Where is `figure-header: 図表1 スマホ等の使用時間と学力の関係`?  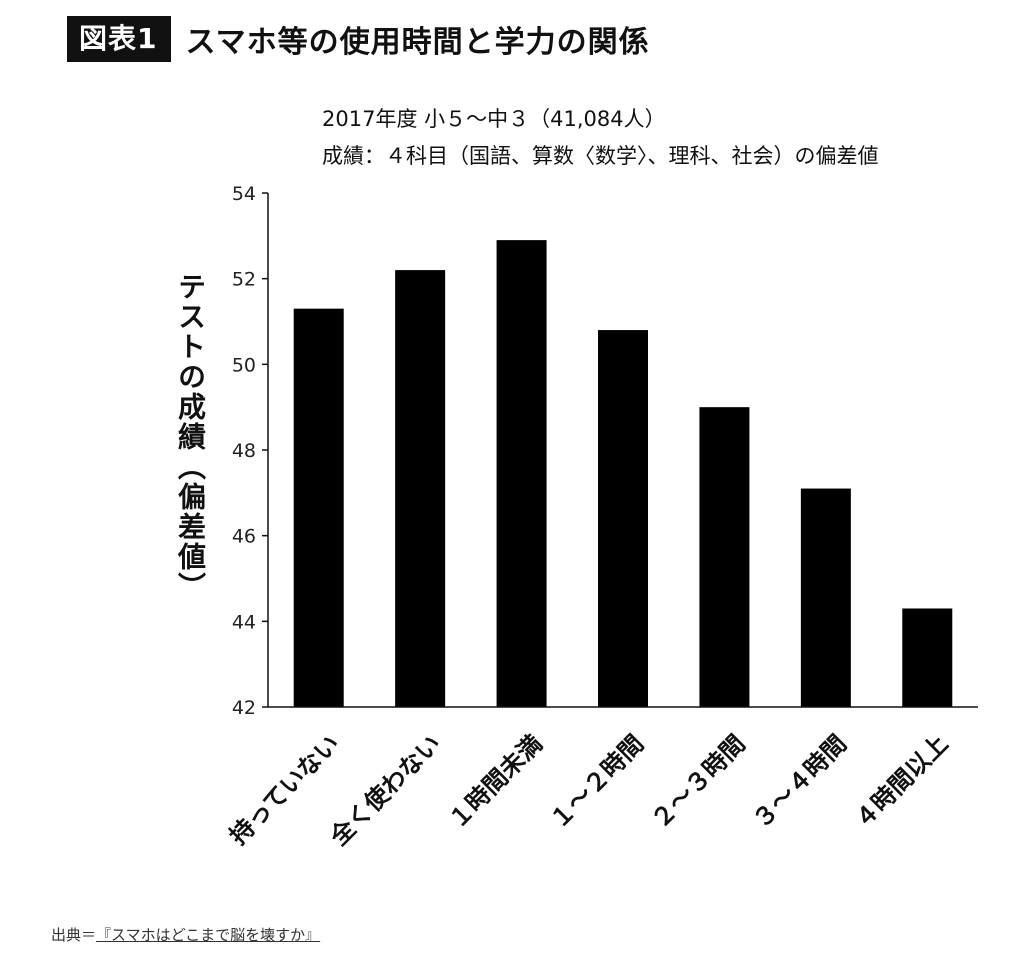
figure-header: 図表1 スマホ等の使用時間と学力の関係 is located at coordinates (358, 39).